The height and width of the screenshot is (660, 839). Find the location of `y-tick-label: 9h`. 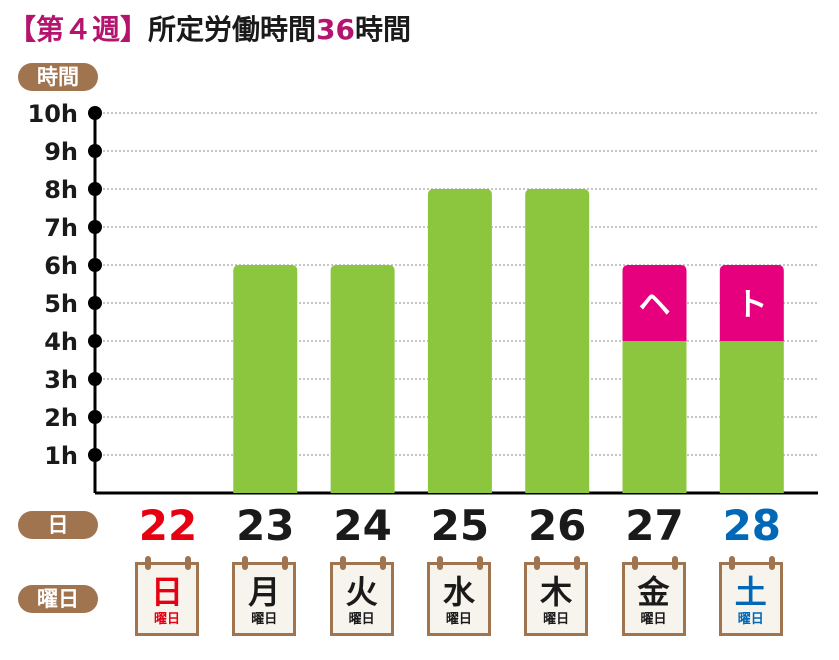

y-tick-label: 9h is located at coordinates (61, 152).